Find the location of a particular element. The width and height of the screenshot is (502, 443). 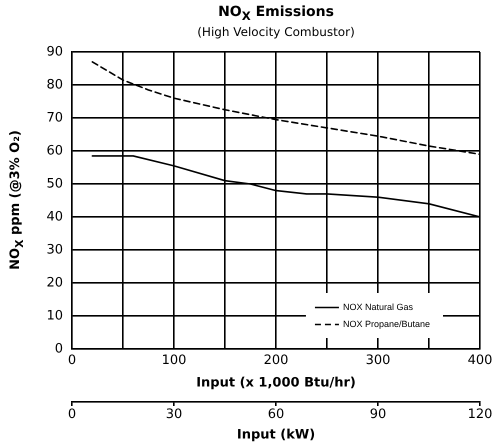

y-tick-label: 50 is located at coordinates (54, 184).